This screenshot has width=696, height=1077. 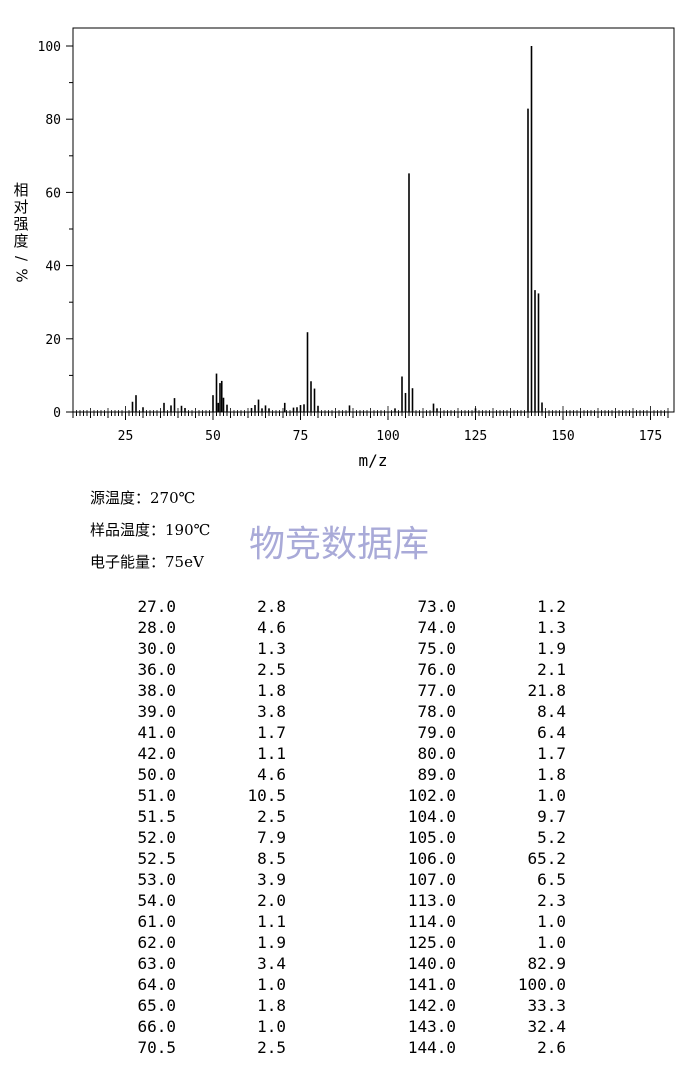 I want to click on peak-mz: 52.5, so click(x=156, y=858).